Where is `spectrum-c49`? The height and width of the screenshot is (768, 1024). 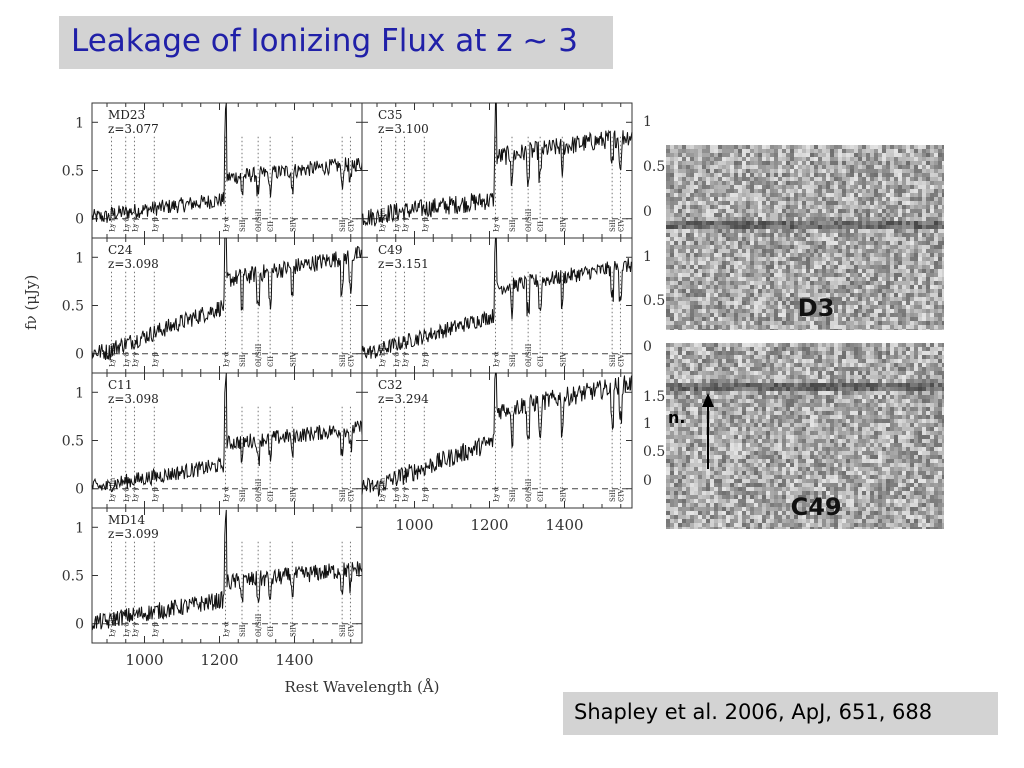 spectrum-c49 is located at coordinates (497, 298).